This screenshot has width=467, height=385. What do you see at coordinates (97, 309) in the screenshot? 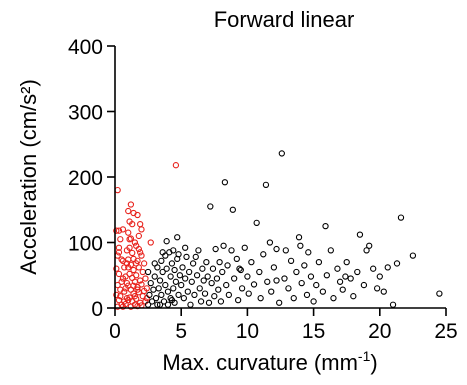
I see `y-tick-label: 0` at bounding box center [97, 309].